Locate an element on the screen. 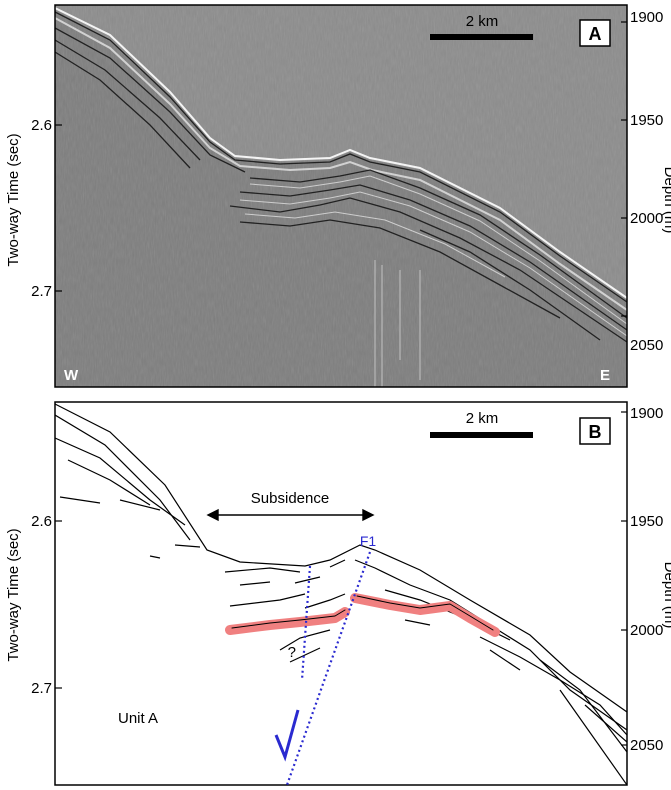 Image resolution: width=671 pixels, height=790 pixels. right-tick-a-2: 1950 is located at coordinates (646, 120).